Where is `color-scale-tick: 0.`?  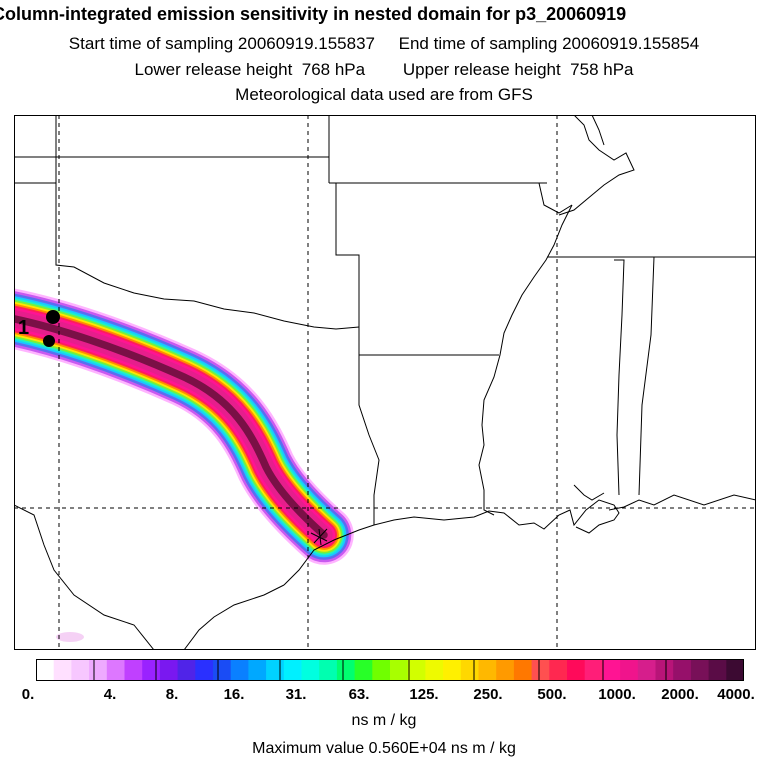 color-scale-tick: 0. is located at coordinates (28, 694).